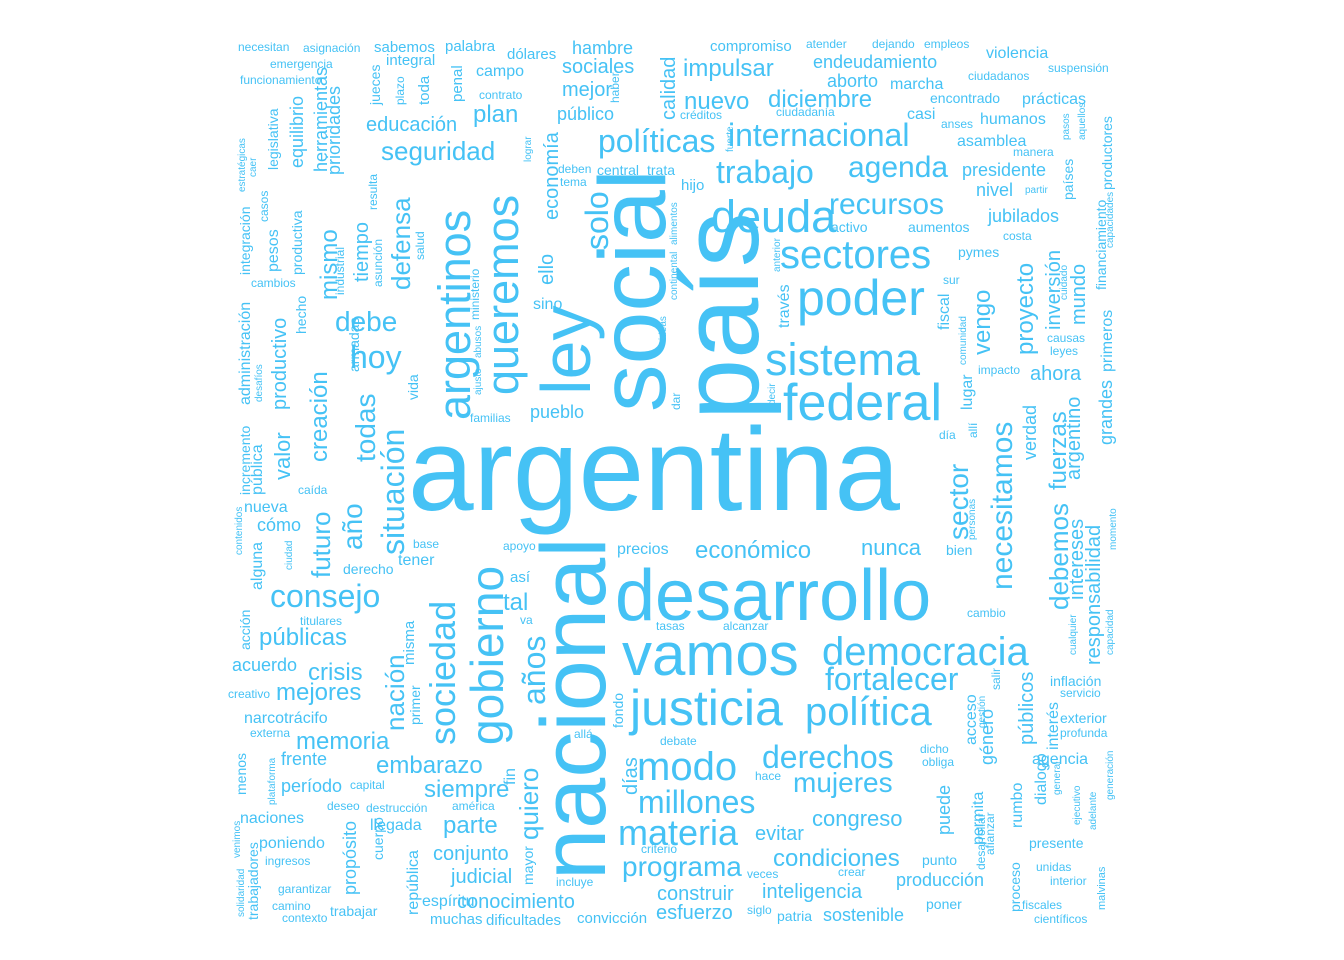 The width and height of the screenshot is (1344, 960). I want to click on word-202: ideas, so click(663, 328).